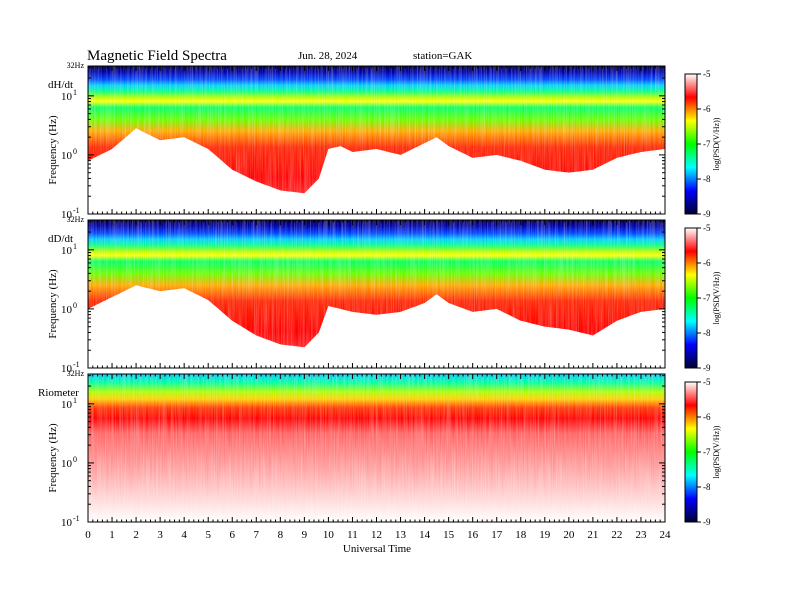 The width and height of the screenshot is (792, 612). I want to click on x-axis-label: Universal Time, so click(377, 549).